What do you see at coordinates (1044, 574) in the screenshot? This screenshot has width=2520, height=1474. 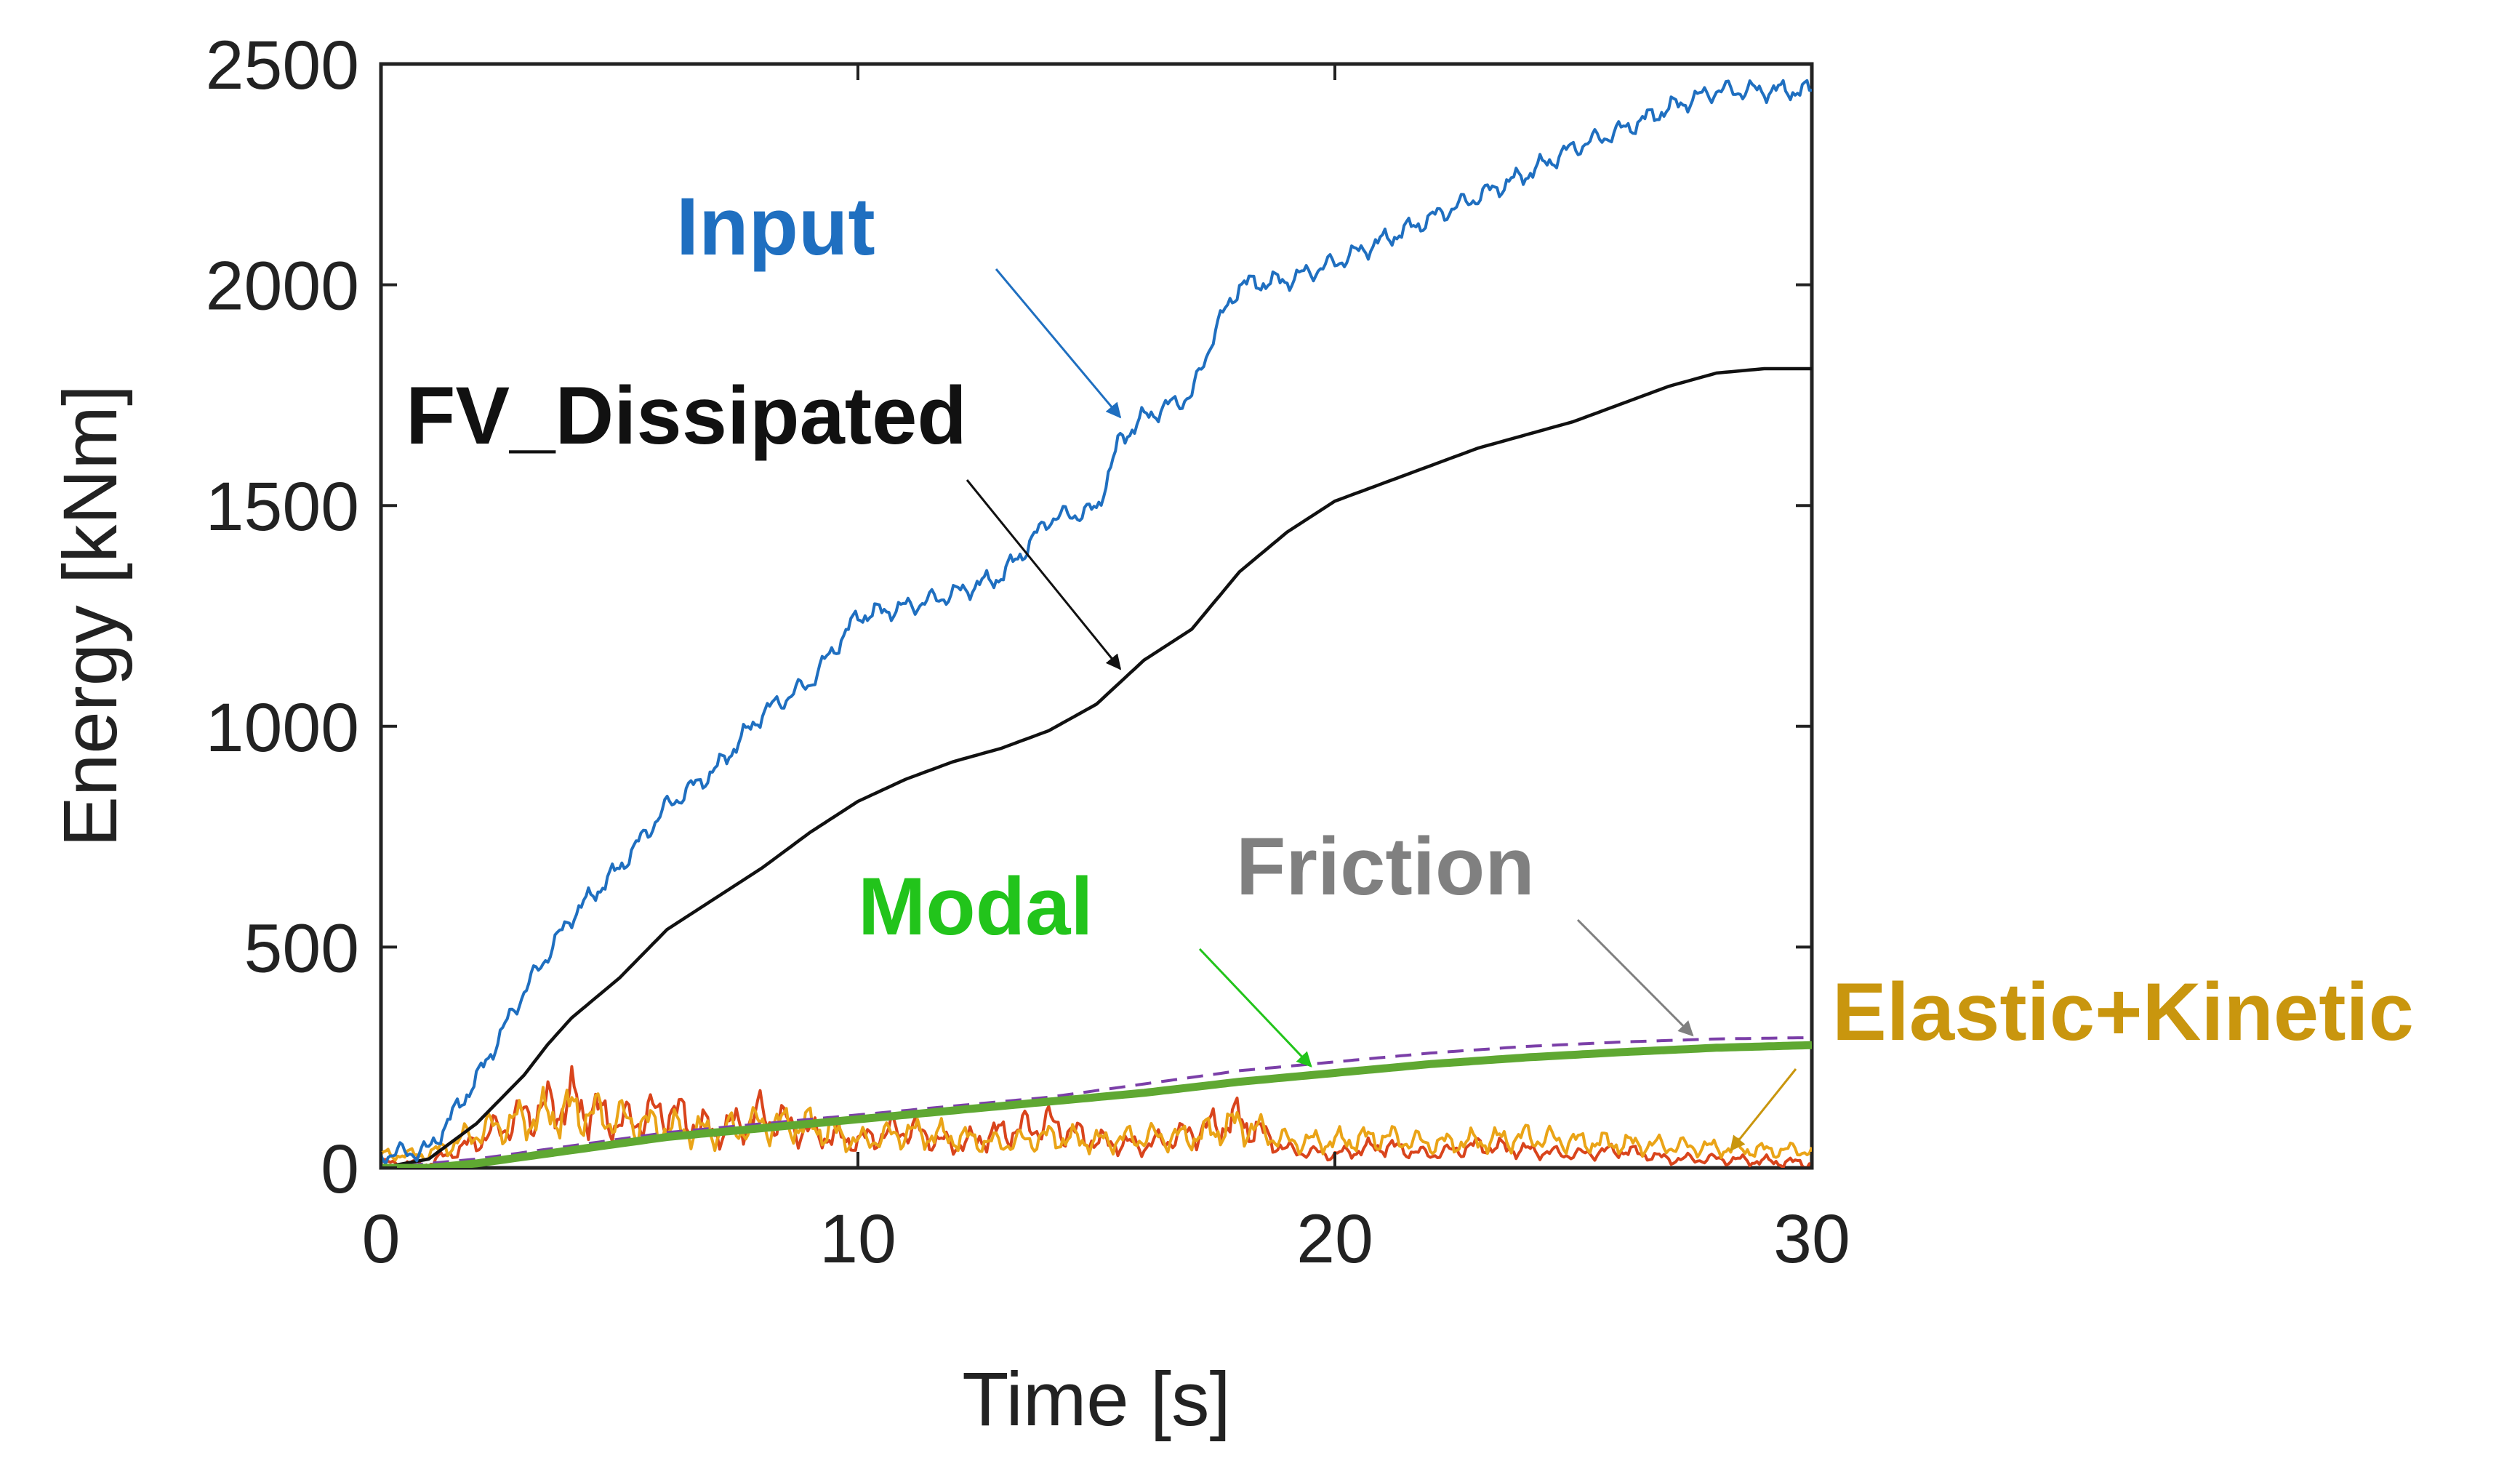 I see `annotation-arrow-fv-dissipated` at bounding box center [1044, 574].